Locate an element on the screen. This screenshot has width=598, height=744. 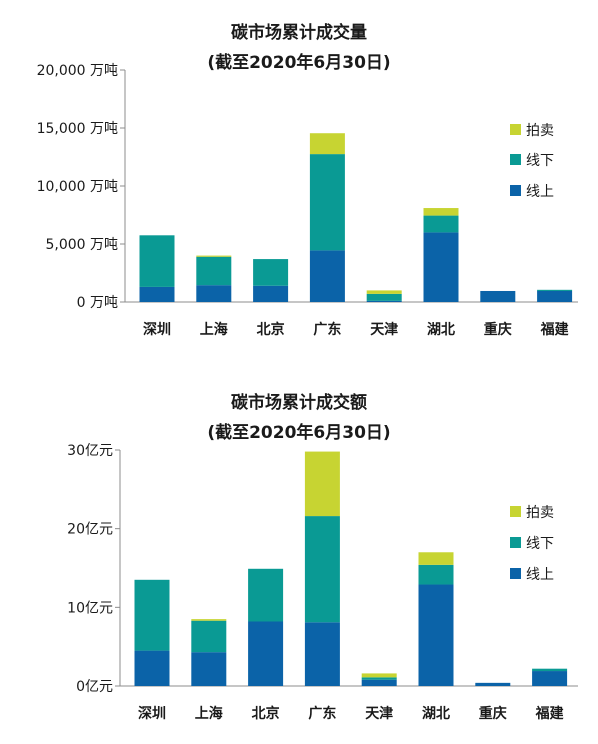
chart2-legend-swatch-拍卖 is located at coordinates (515, 511).